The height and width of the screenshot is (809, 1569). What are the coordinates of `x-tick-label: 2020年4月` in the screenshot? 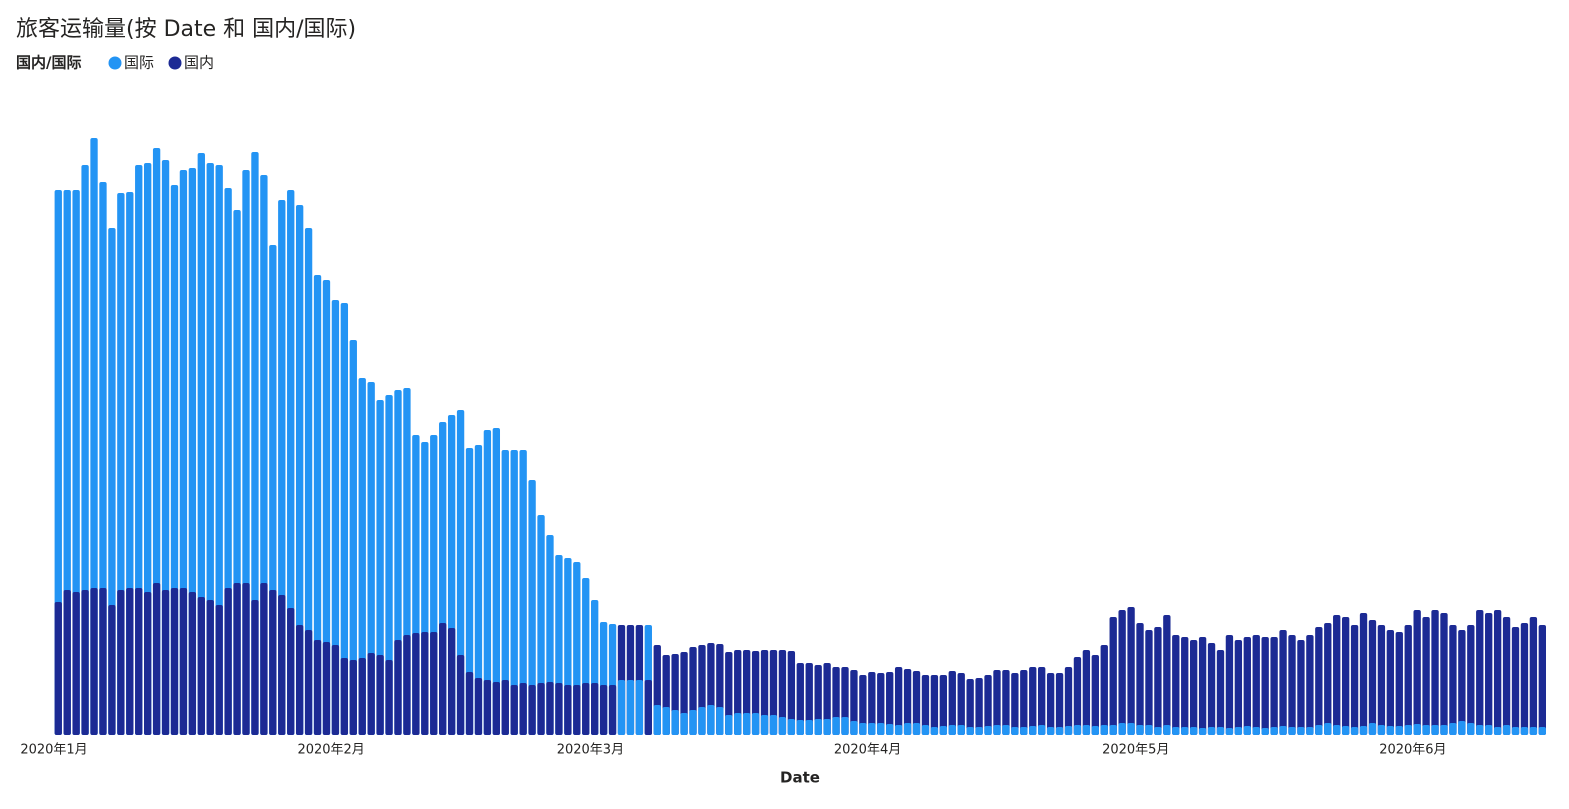 It's located at (867, 750).